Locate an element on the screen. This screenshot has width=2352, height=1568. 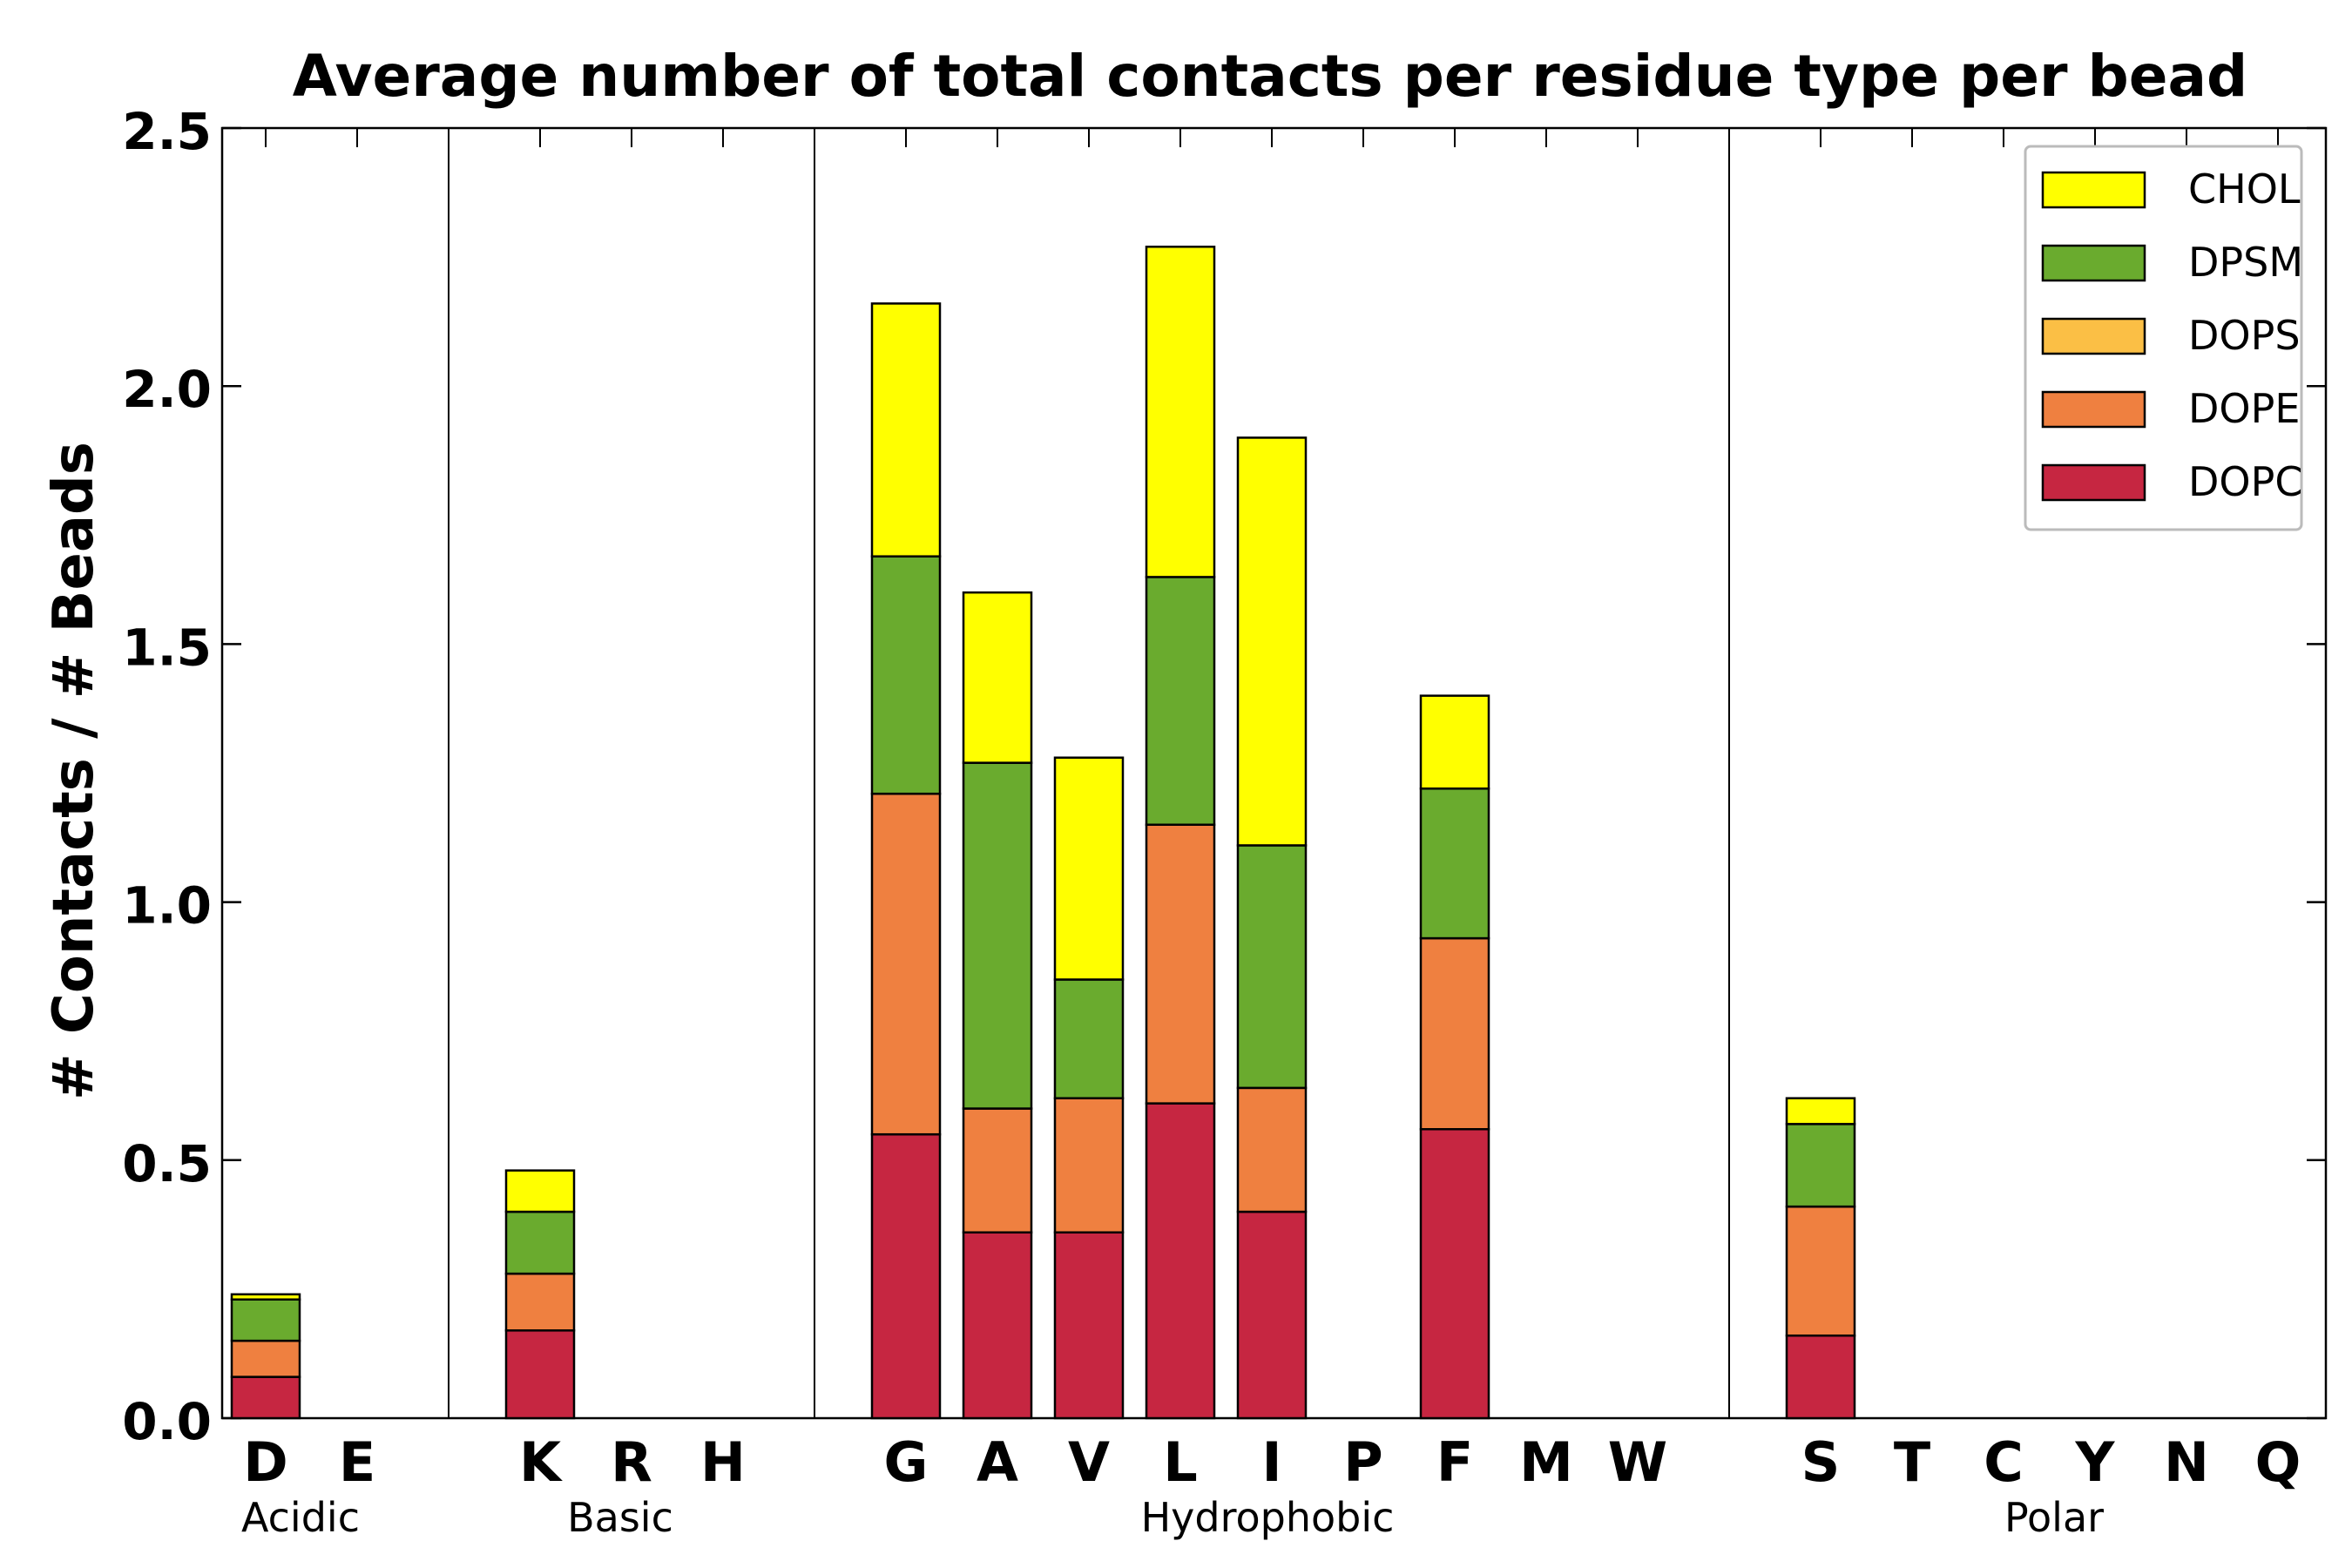
bar-dpsm-V is located at coordinates (1089, 1038).